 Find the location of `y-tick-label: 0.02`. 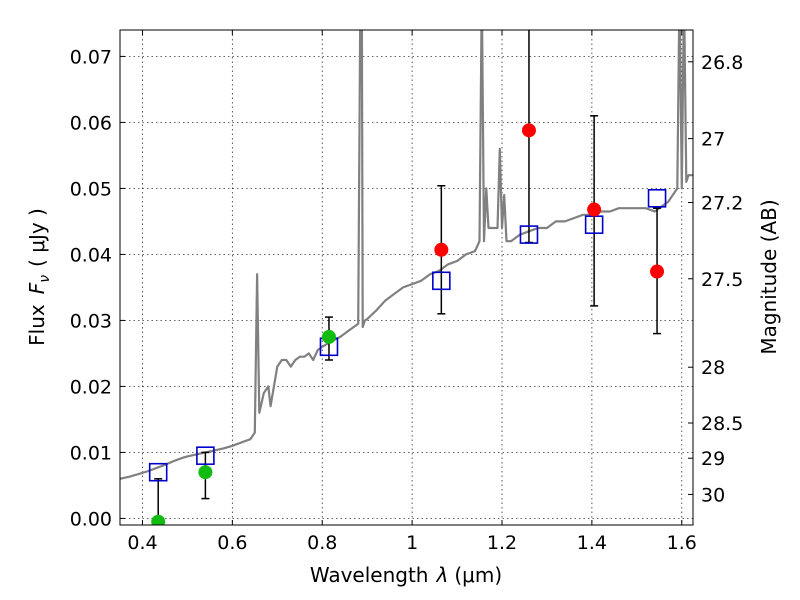

y-tick-label: 0.02 is located at coordinates (91, 387).